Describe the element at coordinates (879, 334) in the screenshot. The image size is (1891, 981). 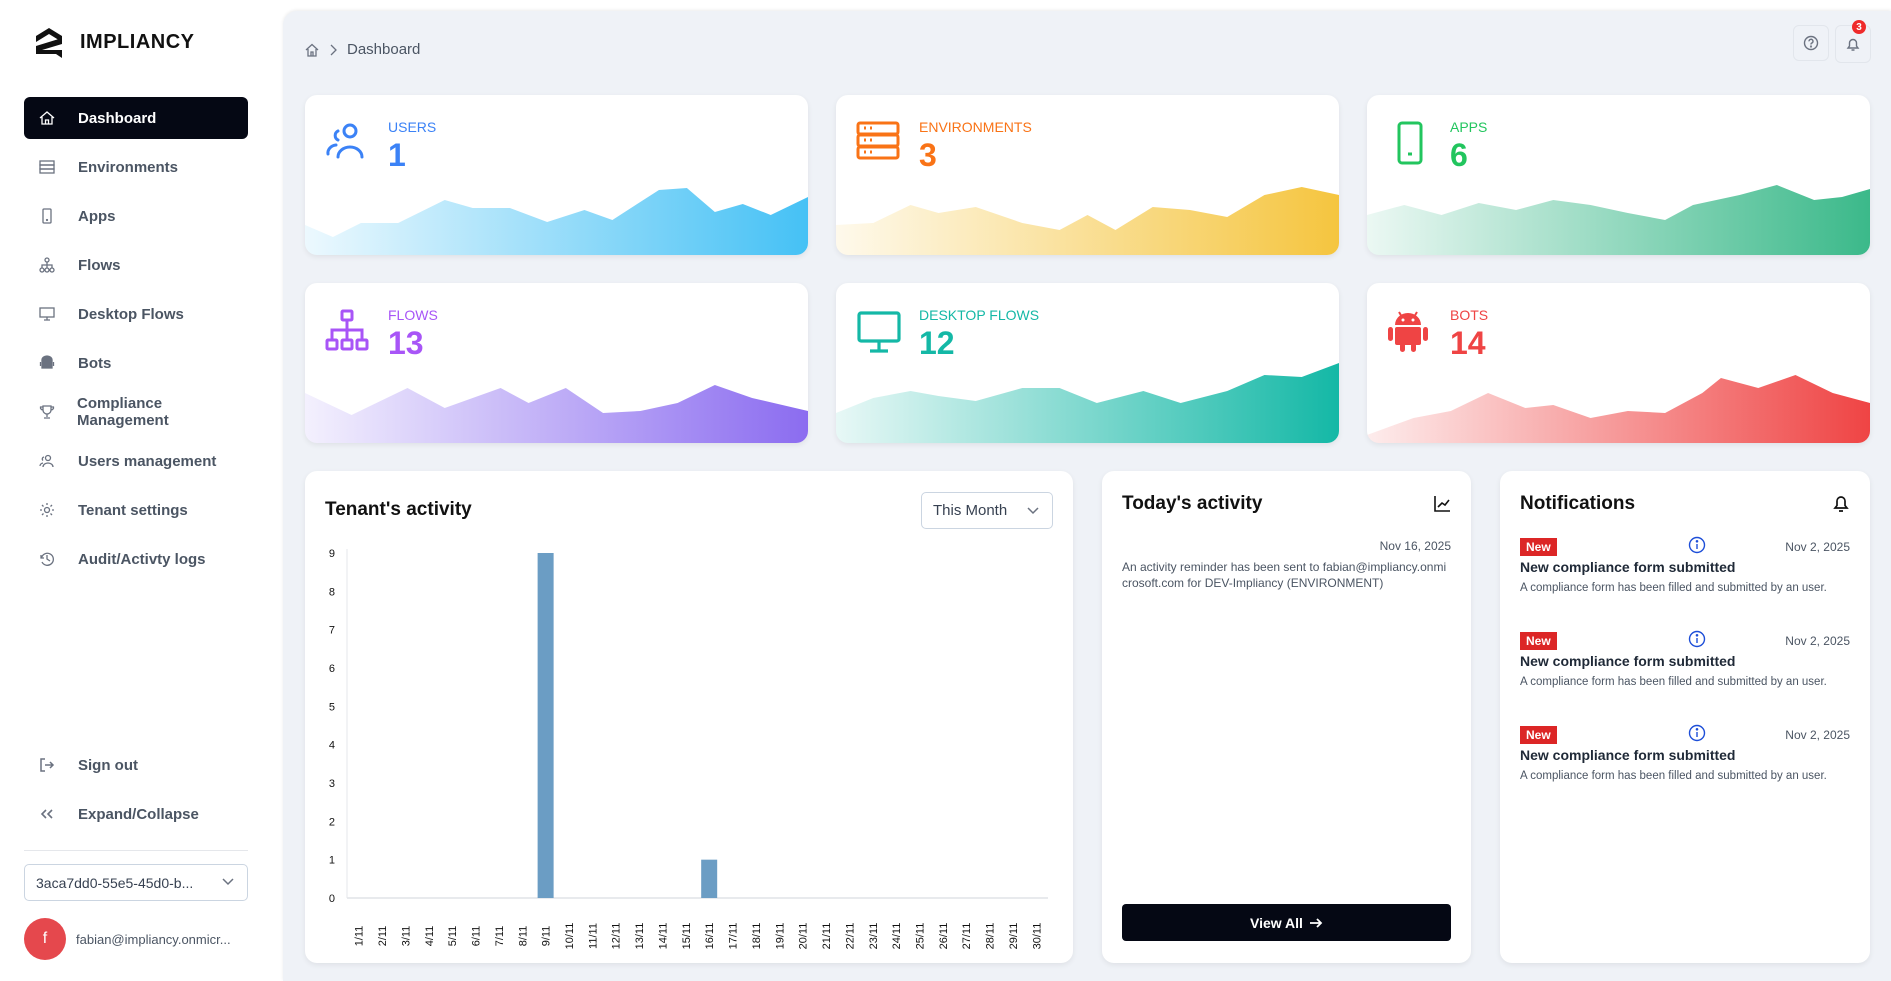
I see `monitor-icon` at that location.